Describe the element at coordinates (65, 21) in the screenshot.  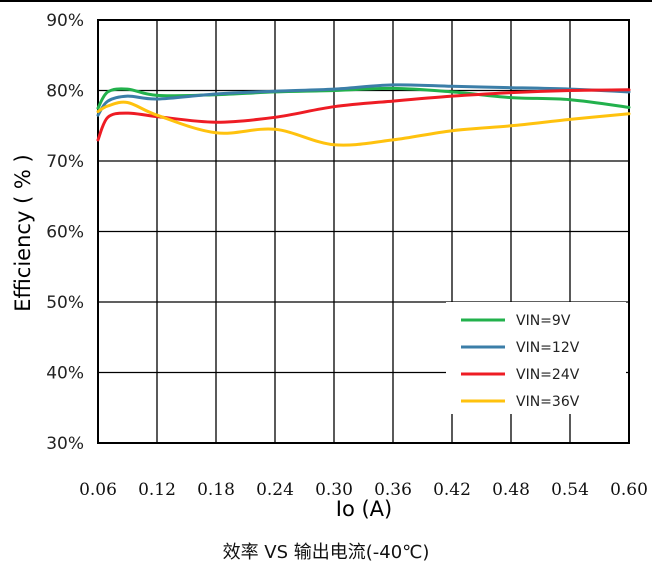
I see `y-tick-label: 90%` at that location.